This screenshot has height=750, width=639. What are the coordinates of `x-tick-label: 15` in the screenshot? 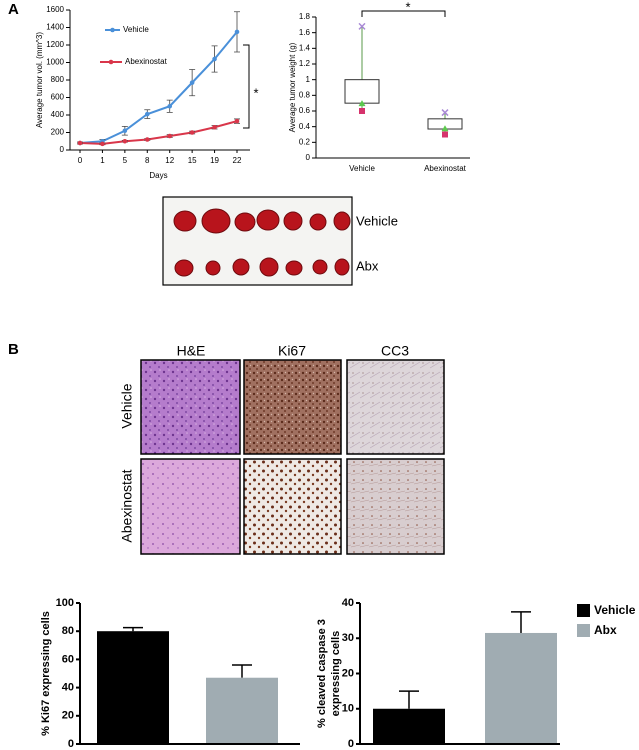 It's located at (192, 160).